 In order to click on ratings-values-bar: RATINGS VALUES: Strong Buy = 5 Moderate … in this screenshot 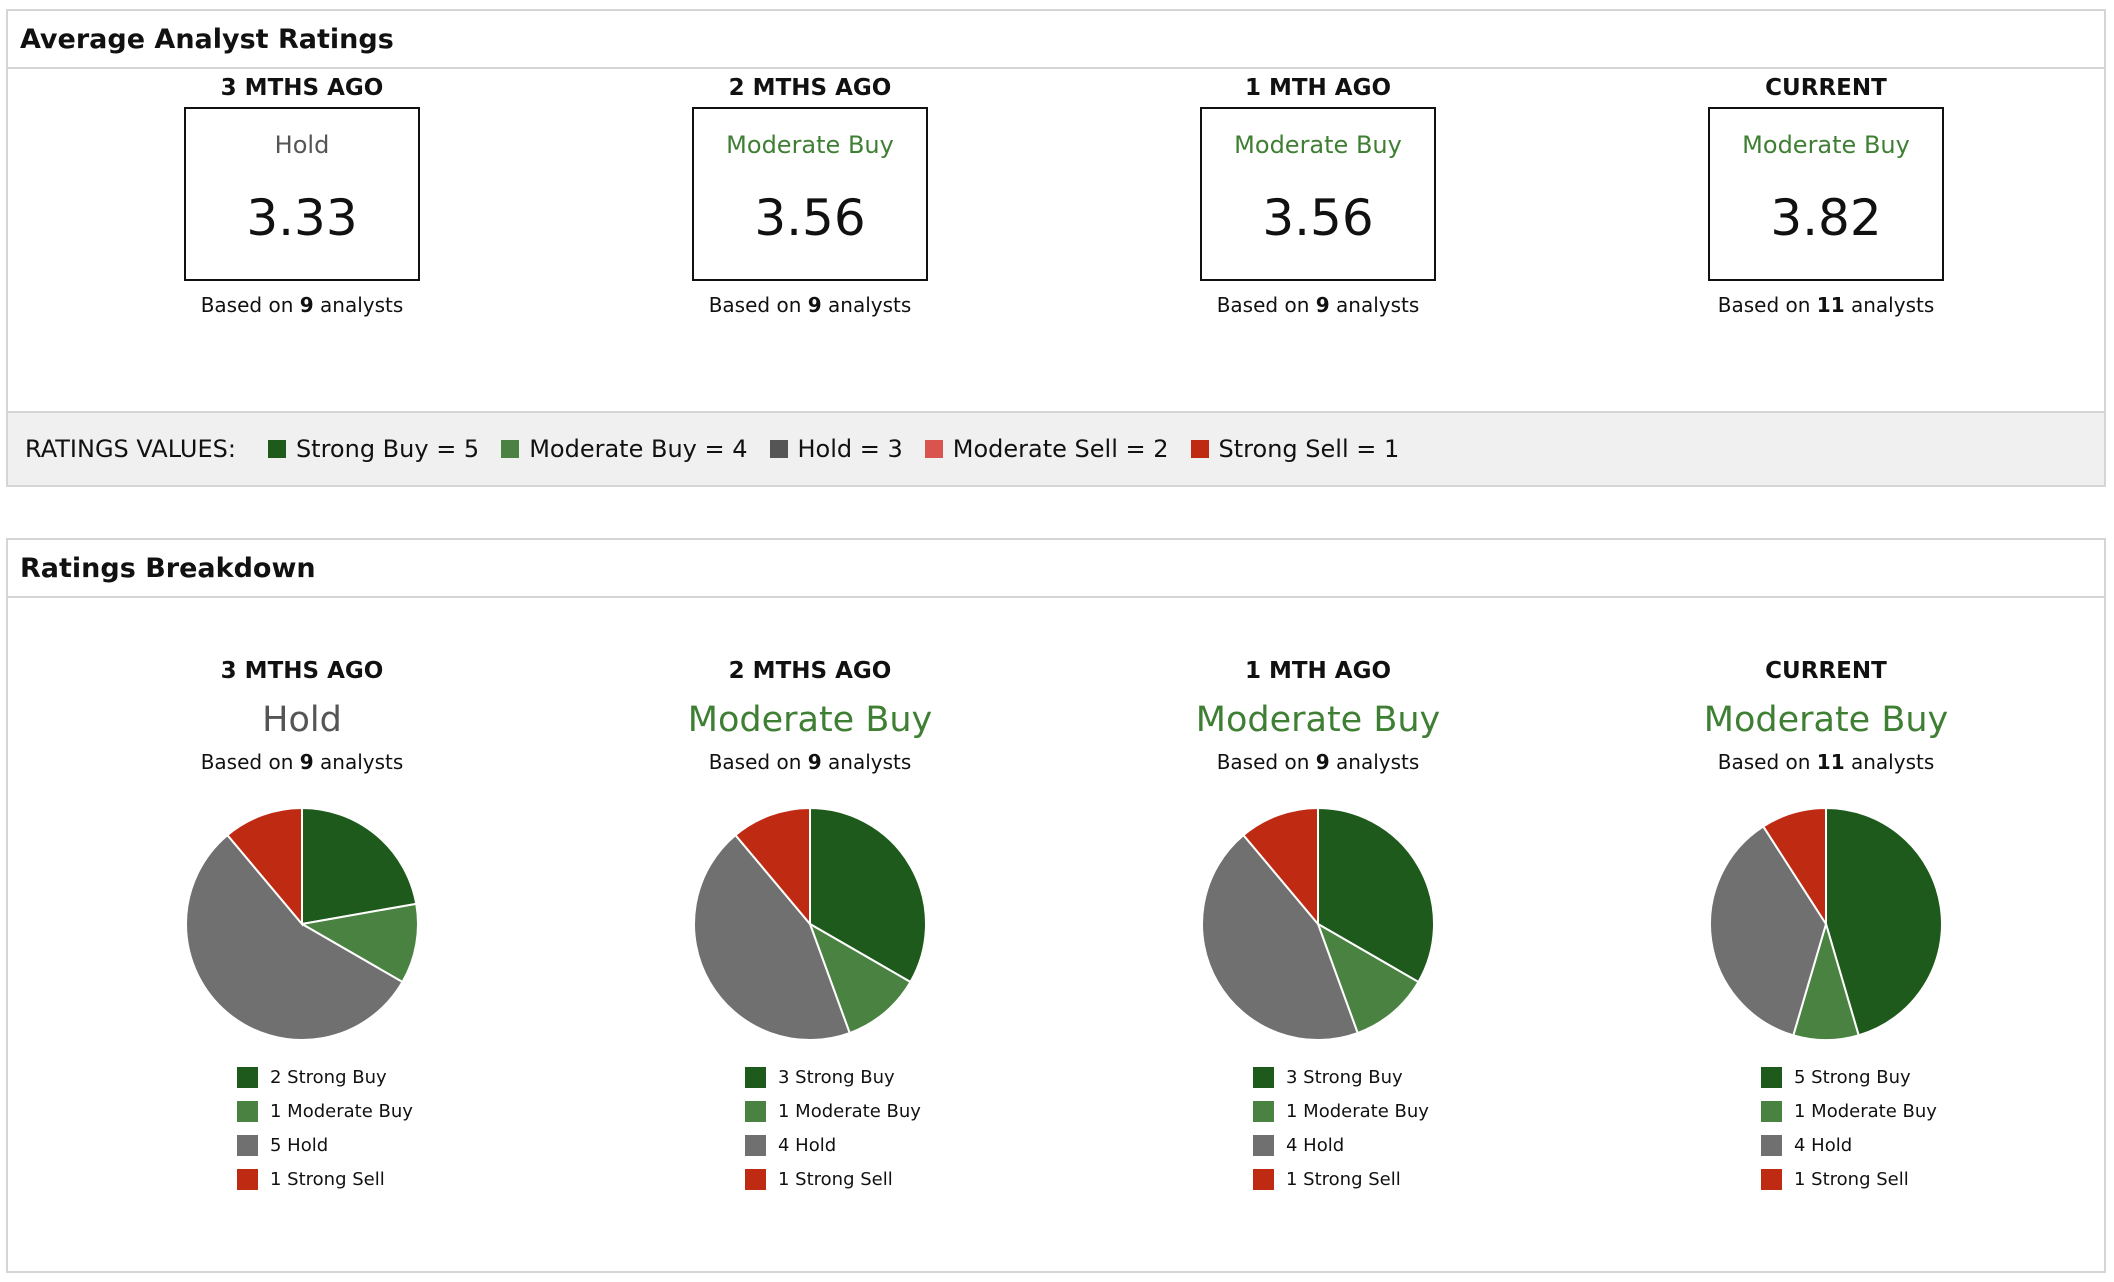, I will do `click(1056, 448)`.